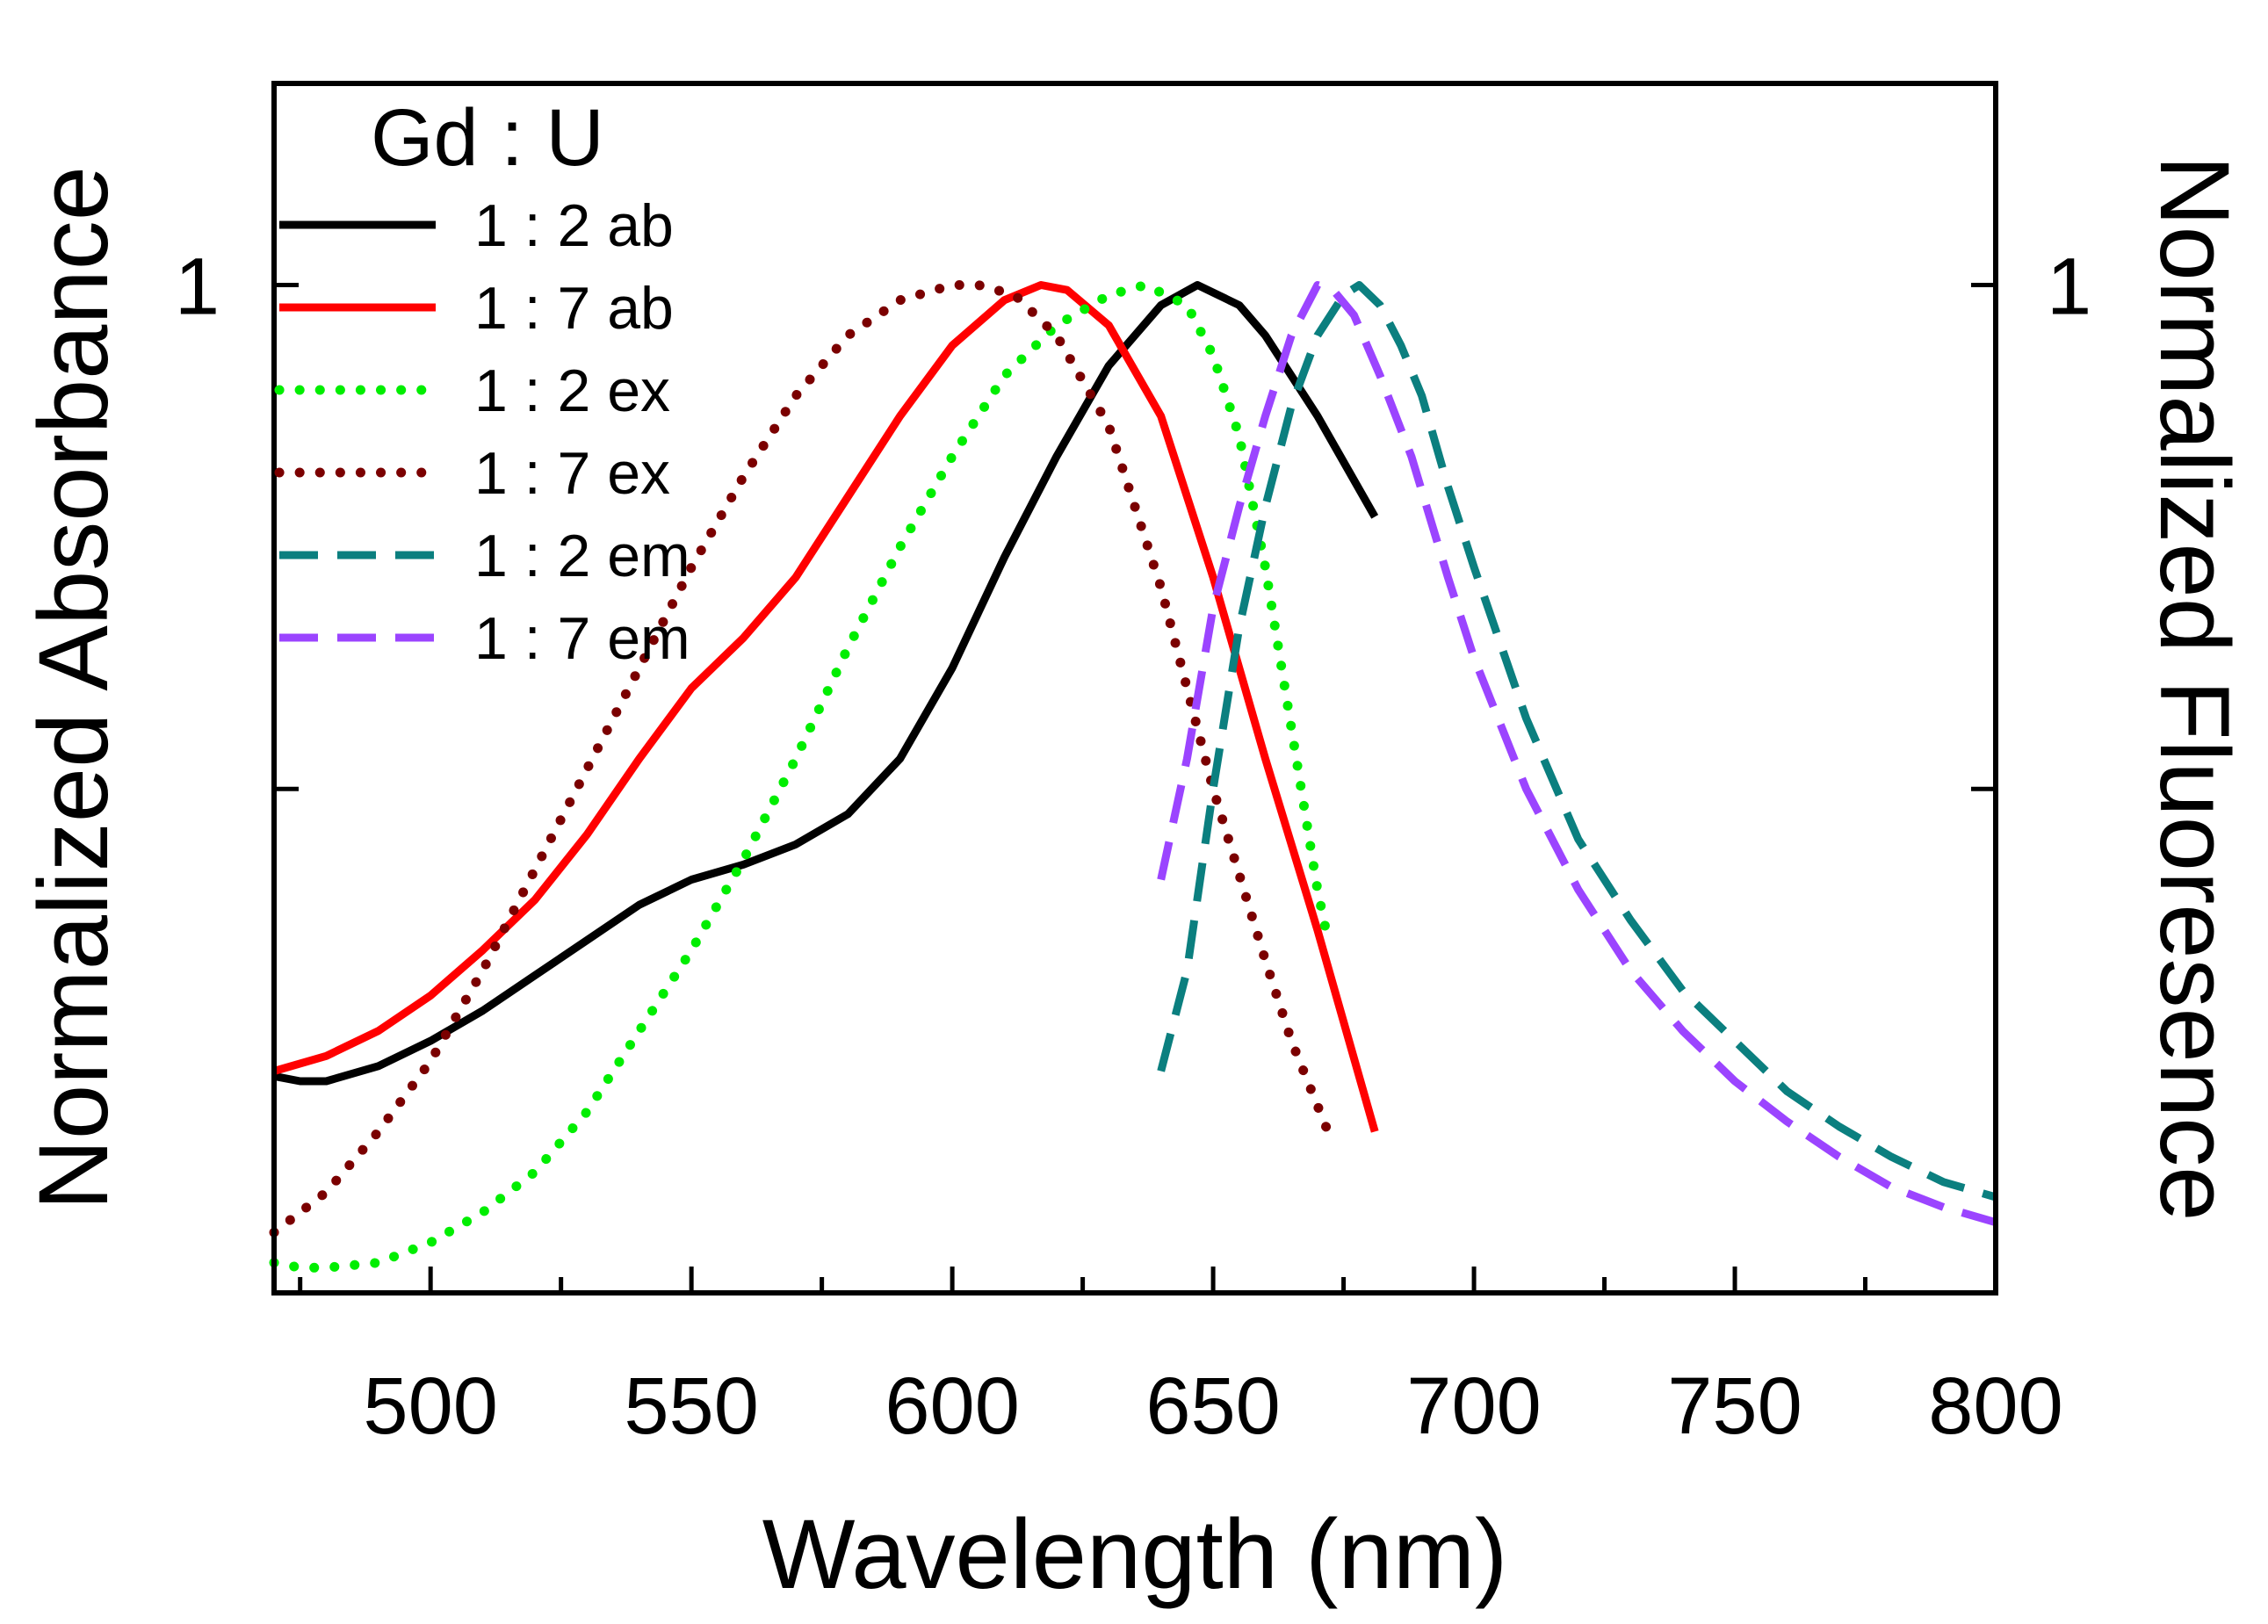 The height and width of the screenshot is (1624, 2268). What do you see at coordinates (1735, 1406) in the screenshot?
I see `x-tick-label: 750` at bounding box center [1735, 1406].